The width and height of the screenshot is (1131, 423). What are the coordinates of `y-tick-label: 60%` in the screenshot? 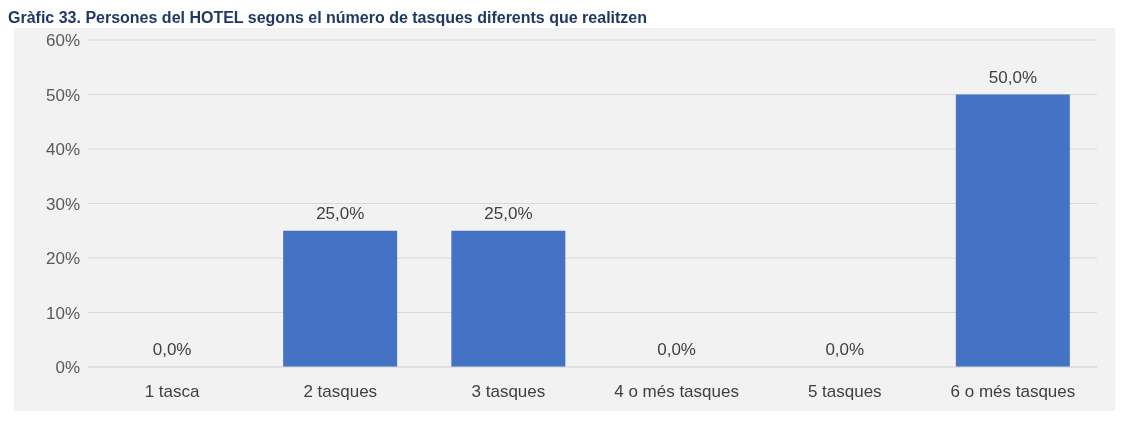 It's located at (62, 41).